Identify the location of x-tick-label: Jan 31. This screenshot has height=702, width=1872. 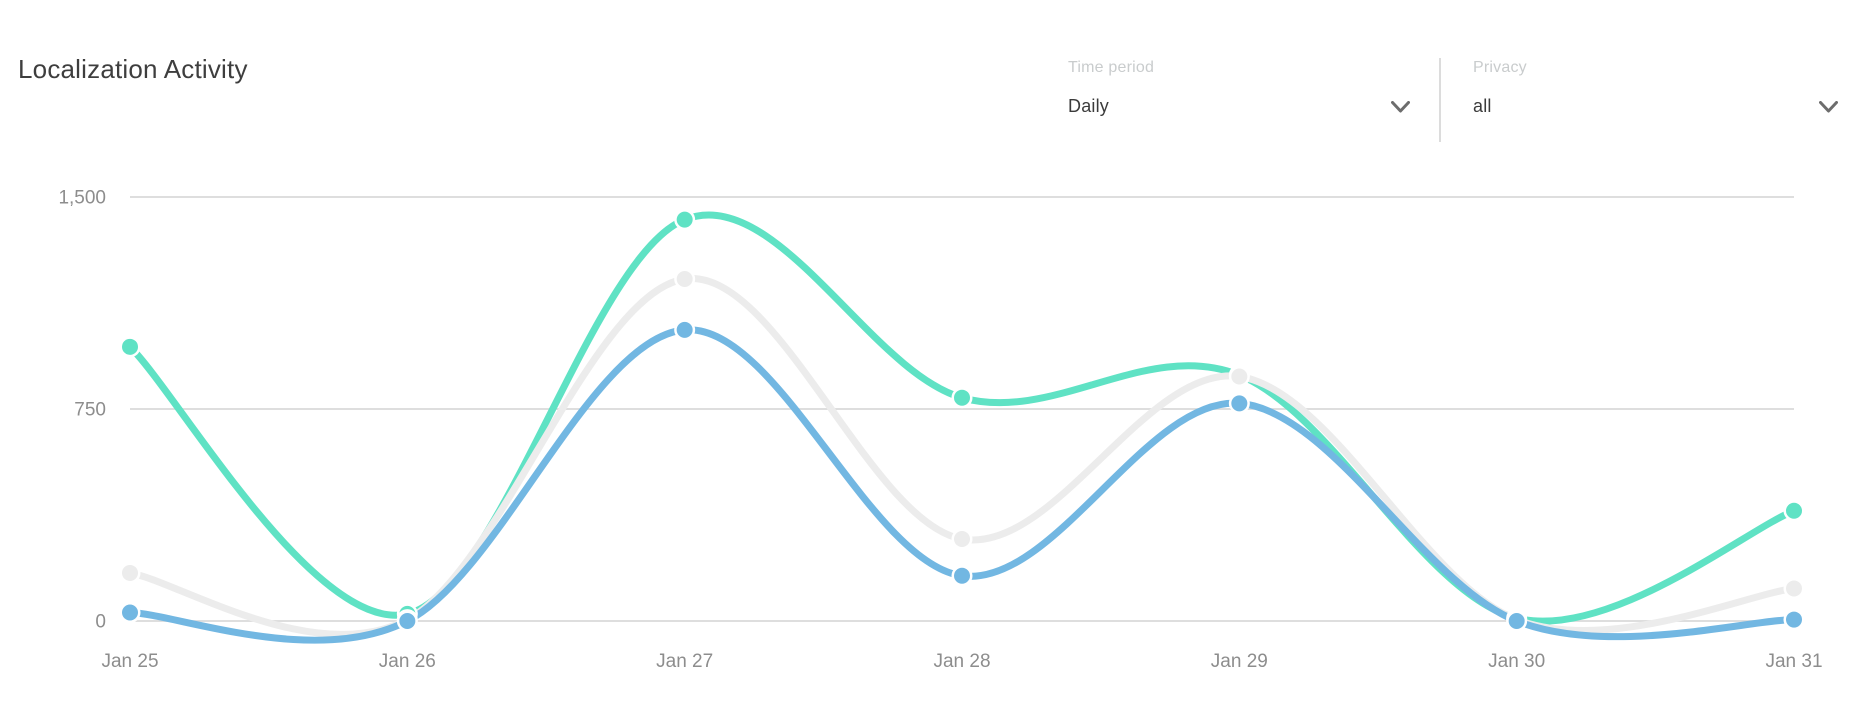
(1793, 661).